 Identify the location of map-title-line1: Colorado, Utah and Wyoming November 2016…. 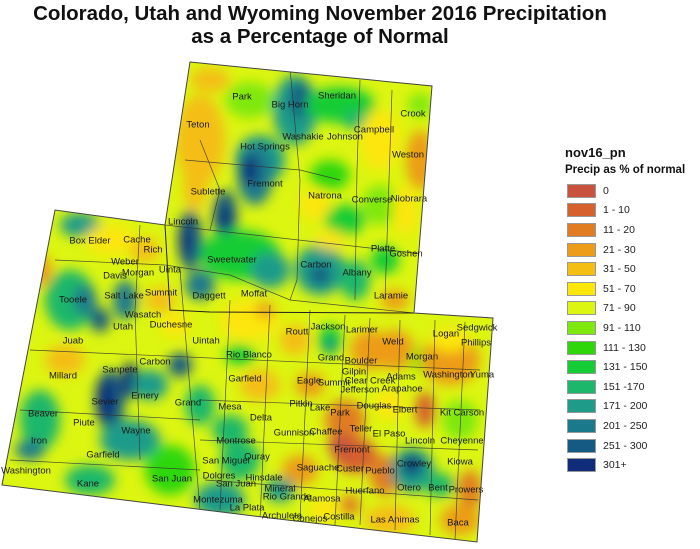
(320, 13).